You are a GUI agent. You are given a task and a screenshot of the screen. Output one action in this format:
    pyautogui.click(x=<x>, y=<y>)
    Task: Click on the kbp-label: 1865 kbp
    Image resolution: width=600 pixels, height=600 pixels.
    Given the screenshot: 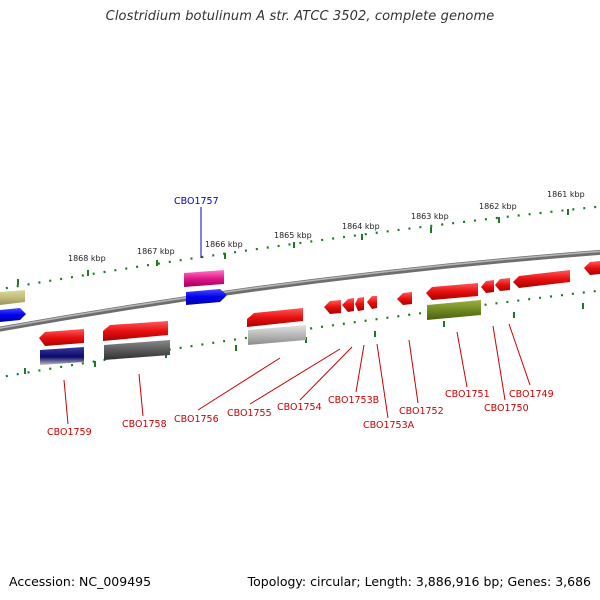 What is the action you would take?
    pyautogui.click(x=293, y=235)
    